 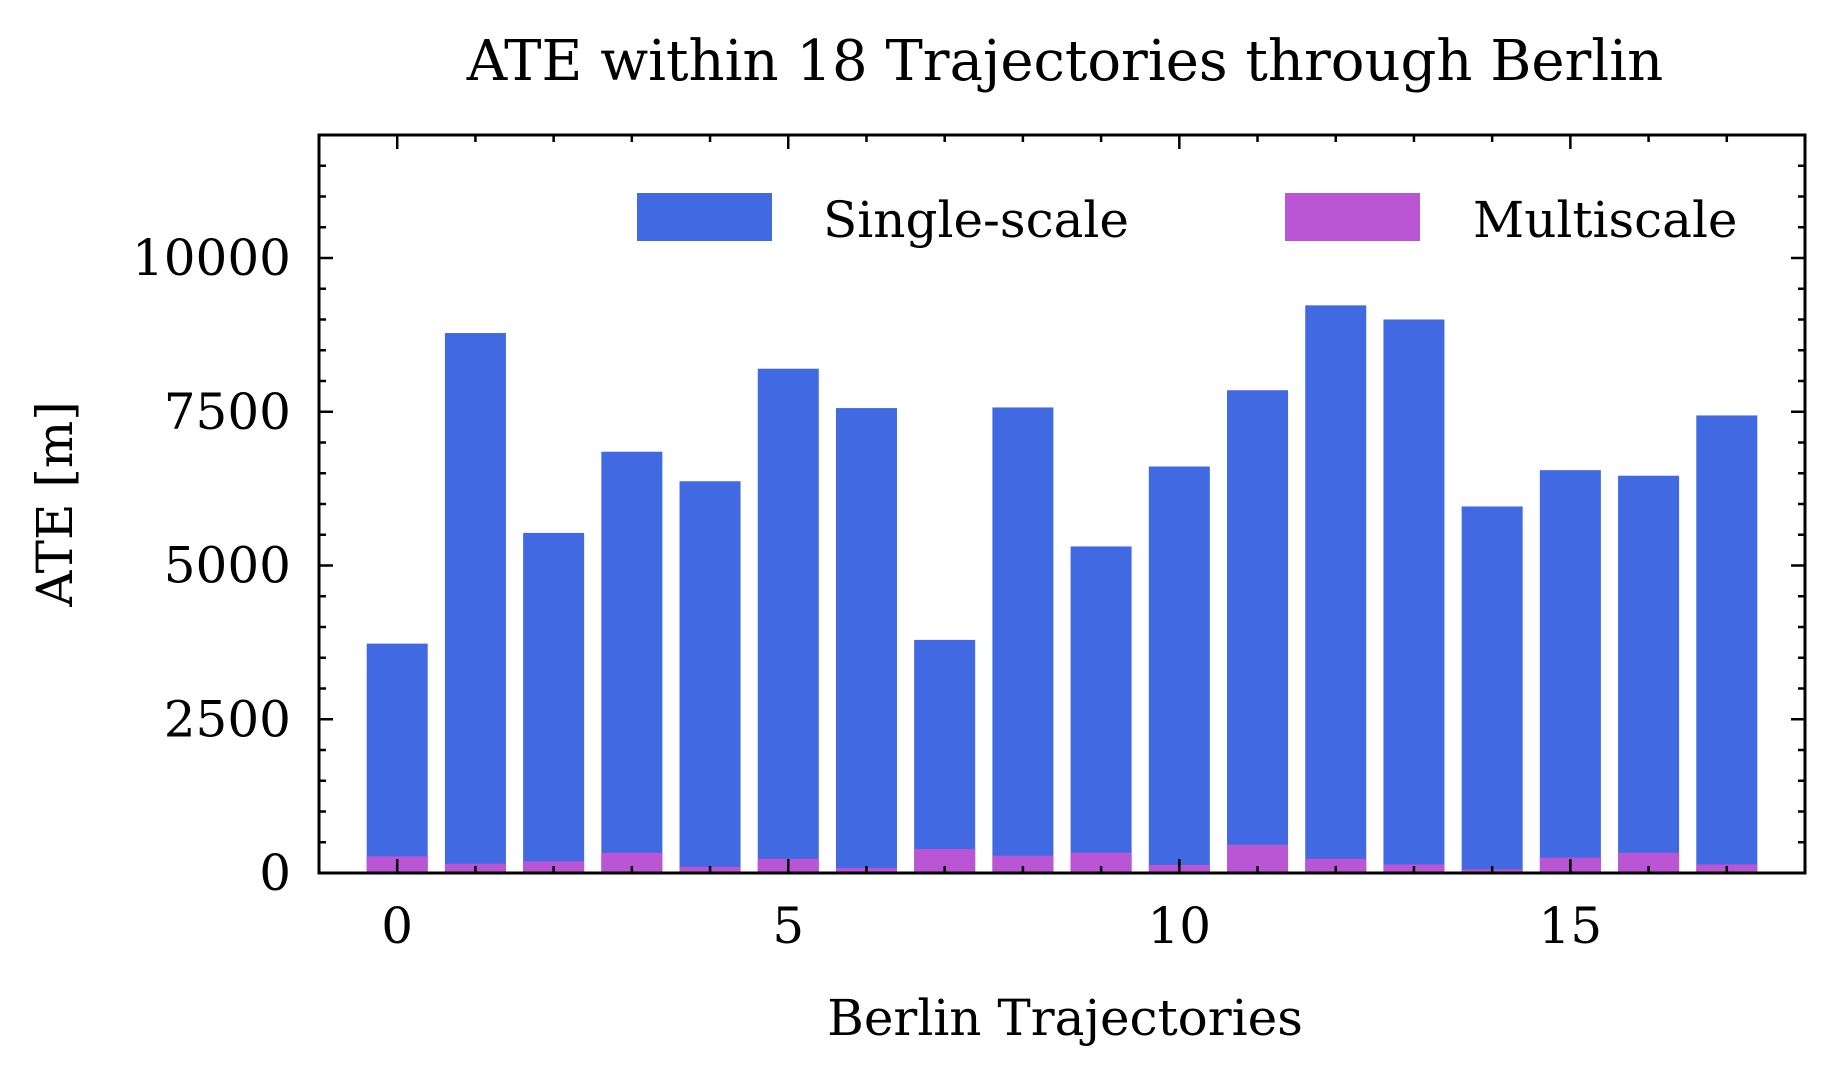 What do you see at coordinates (1065, 1018) in the screenshot?
I see `x-axis-label: Berlin Trajectories` at bounding box center [1065, 1018].